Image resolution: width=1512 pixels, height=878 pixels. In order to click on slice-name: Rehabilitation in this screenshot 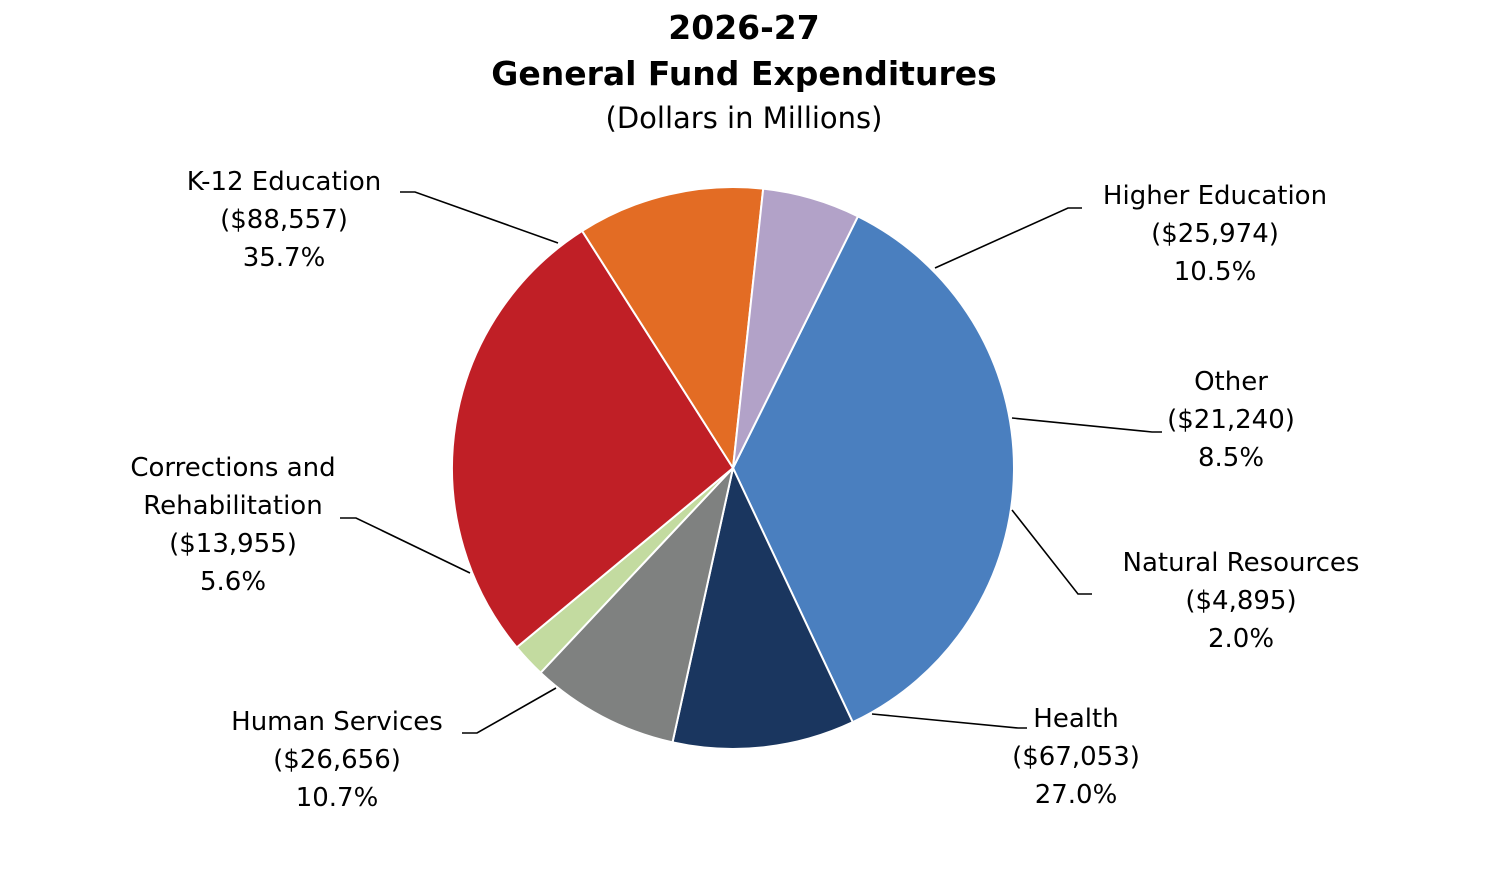, I will do `click(233, 506)`.